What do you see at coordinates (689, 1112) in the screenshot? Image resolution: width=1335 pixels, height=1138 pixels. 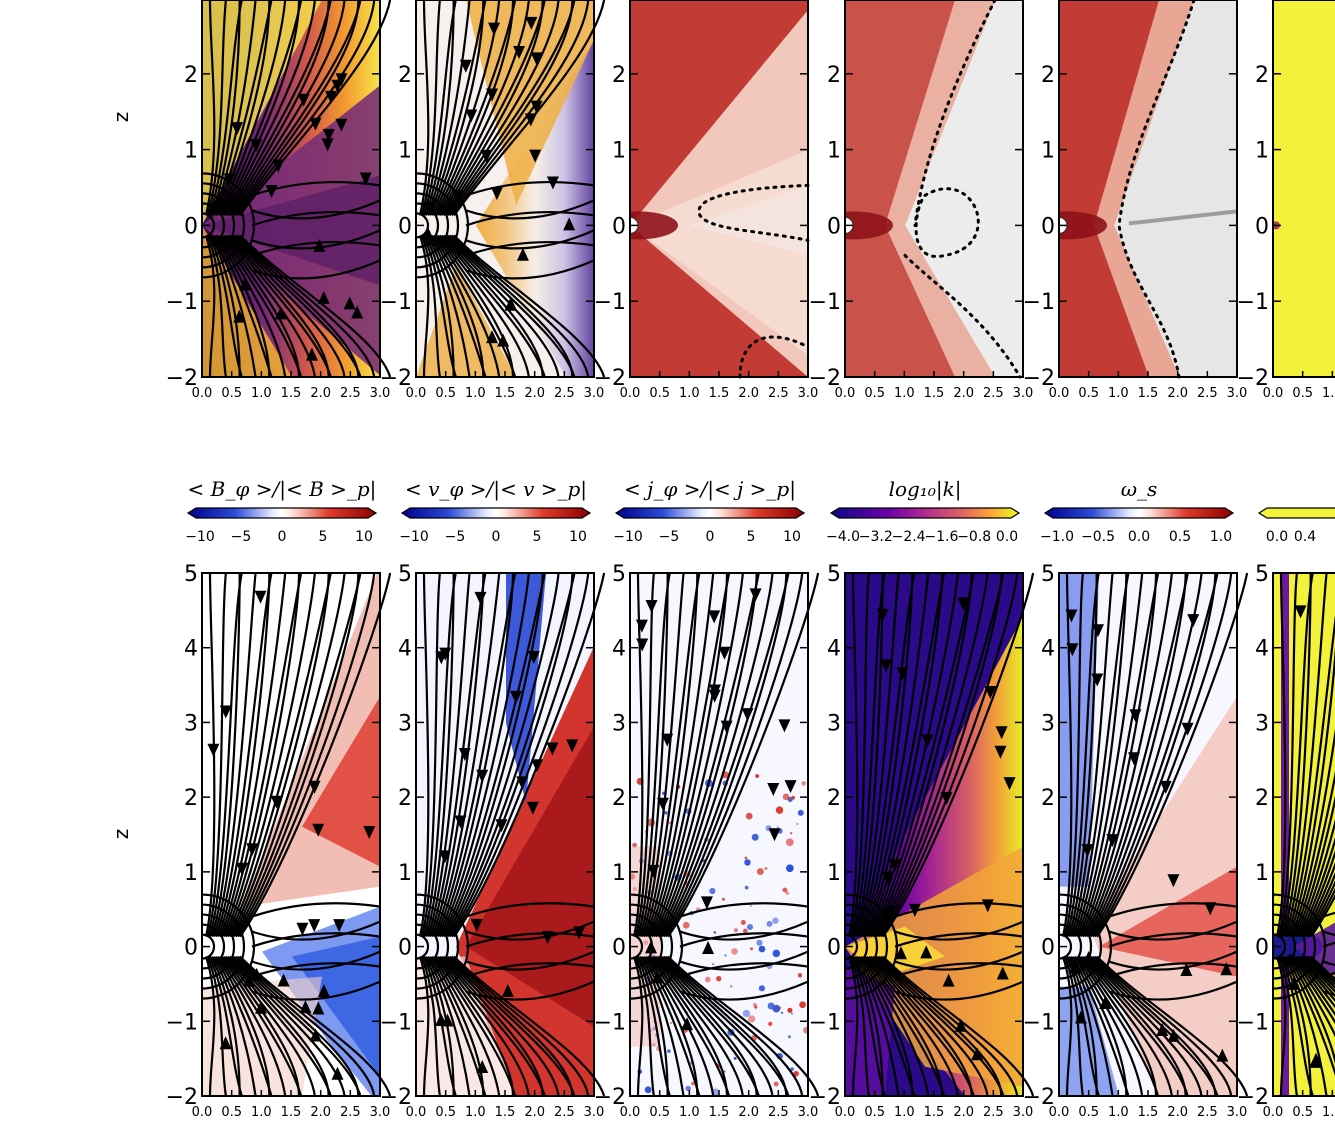 I see `x-tick-label: 1.0` at bounding box center [689, 1112].